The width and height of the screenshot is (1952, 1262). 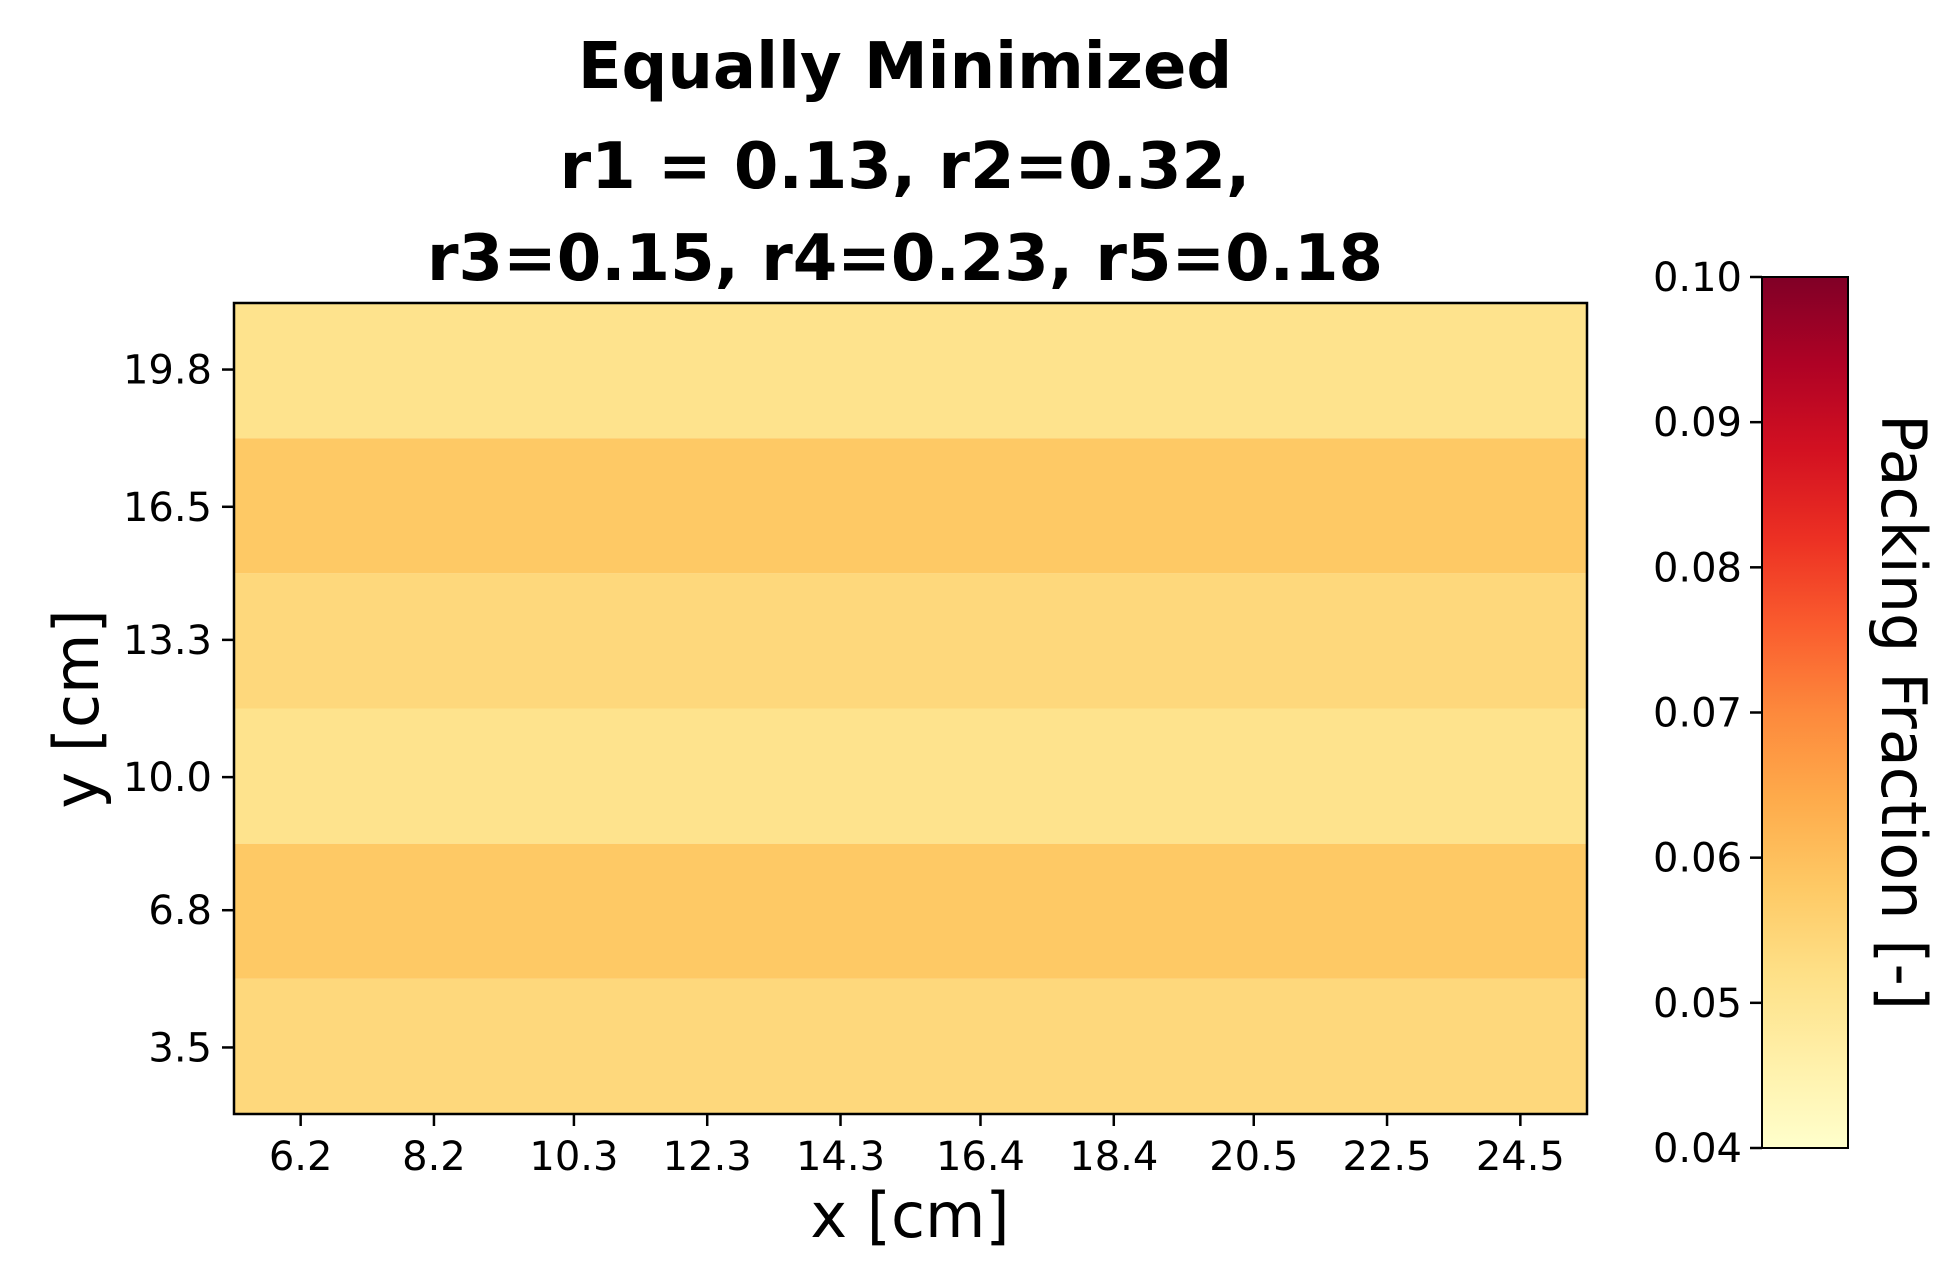 What do you see at coordinates (1253, 1157) in the screenshot?
I see `x-tick-label: 20.5` at bounding box center [1253, 1157].